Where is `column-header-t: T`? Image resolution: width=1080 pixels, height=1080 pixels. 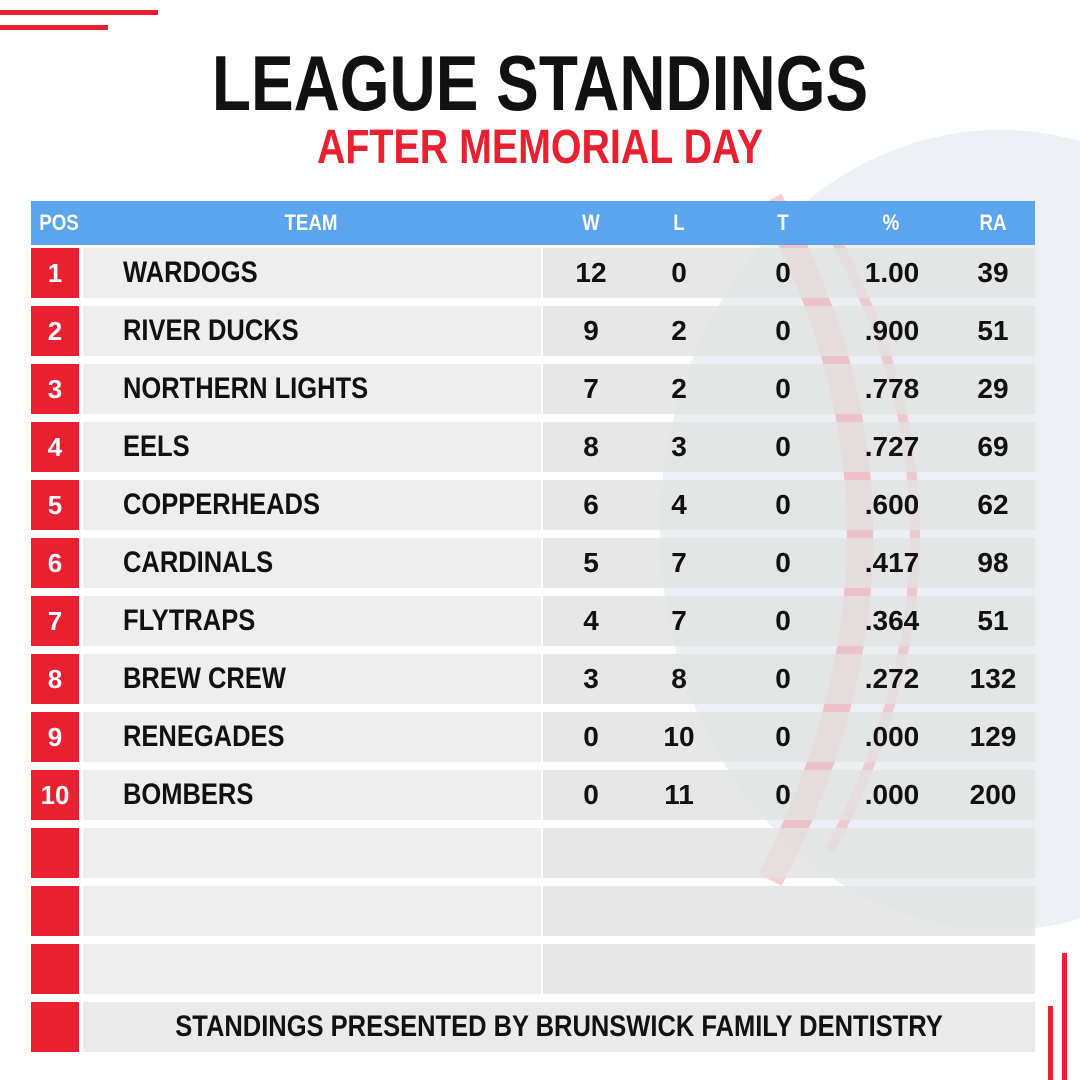
column-header-t: T is located at coordinates (783, 222).